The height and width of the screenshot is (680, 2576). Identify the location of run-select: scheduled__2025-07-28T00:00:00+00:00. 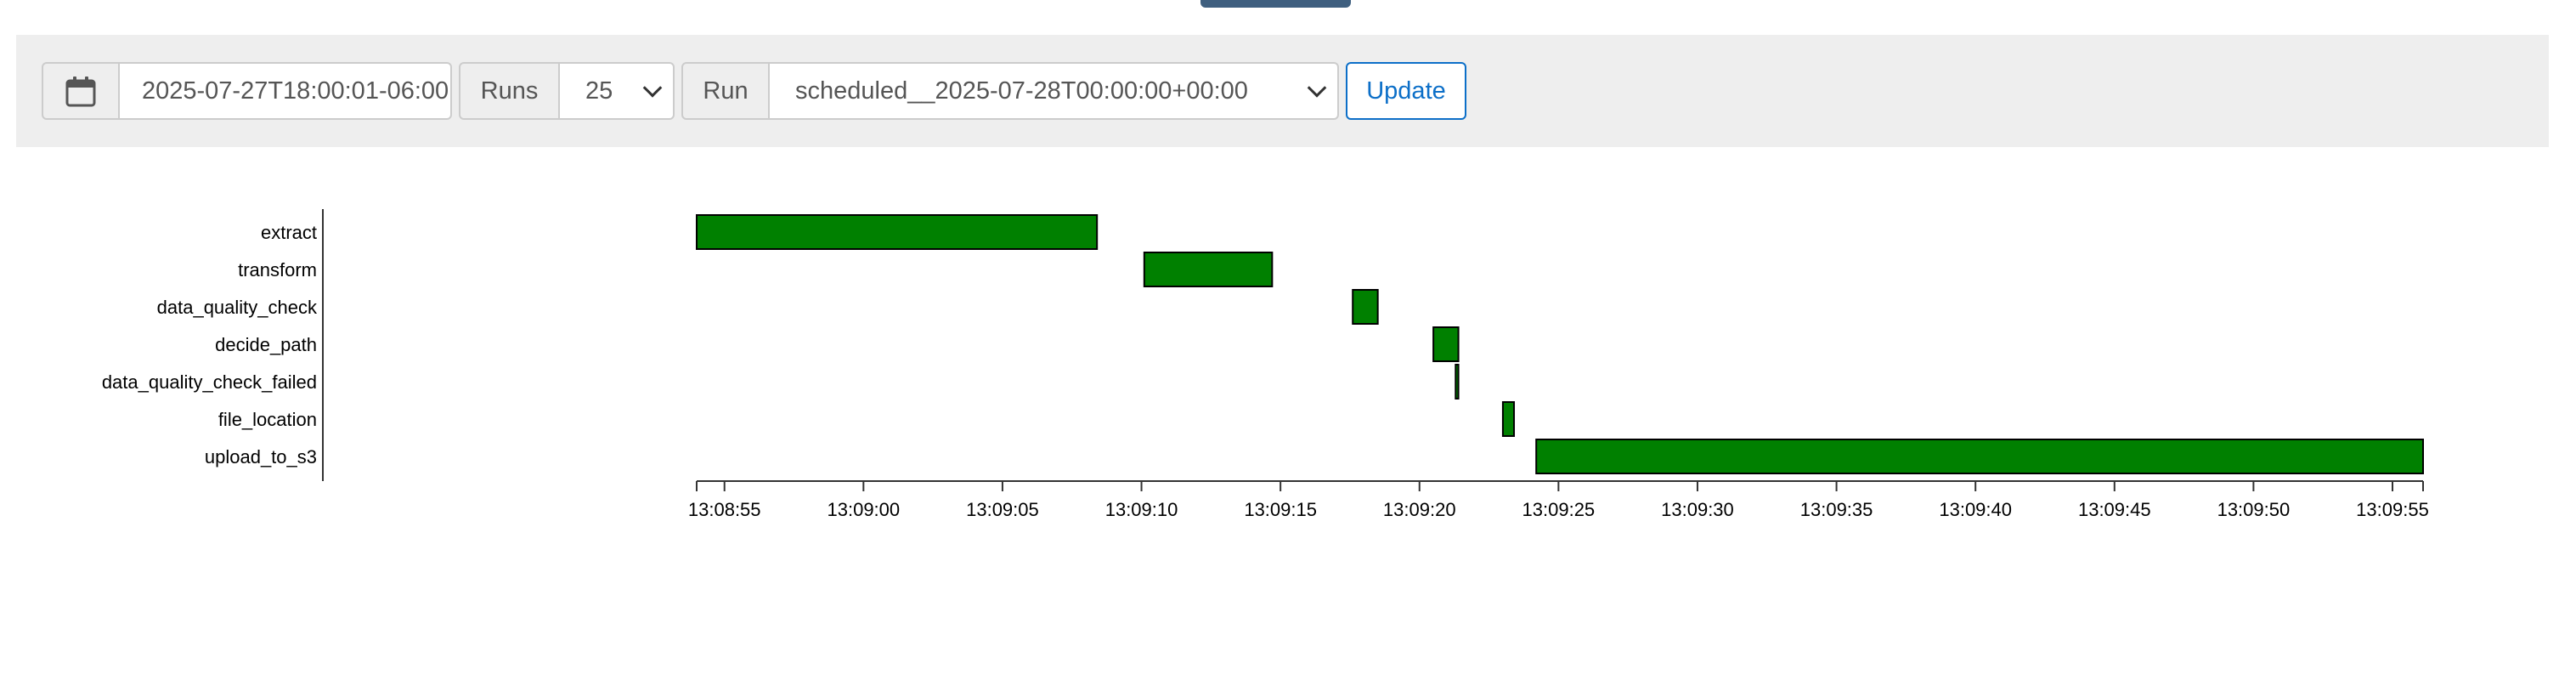
(1053, 91).